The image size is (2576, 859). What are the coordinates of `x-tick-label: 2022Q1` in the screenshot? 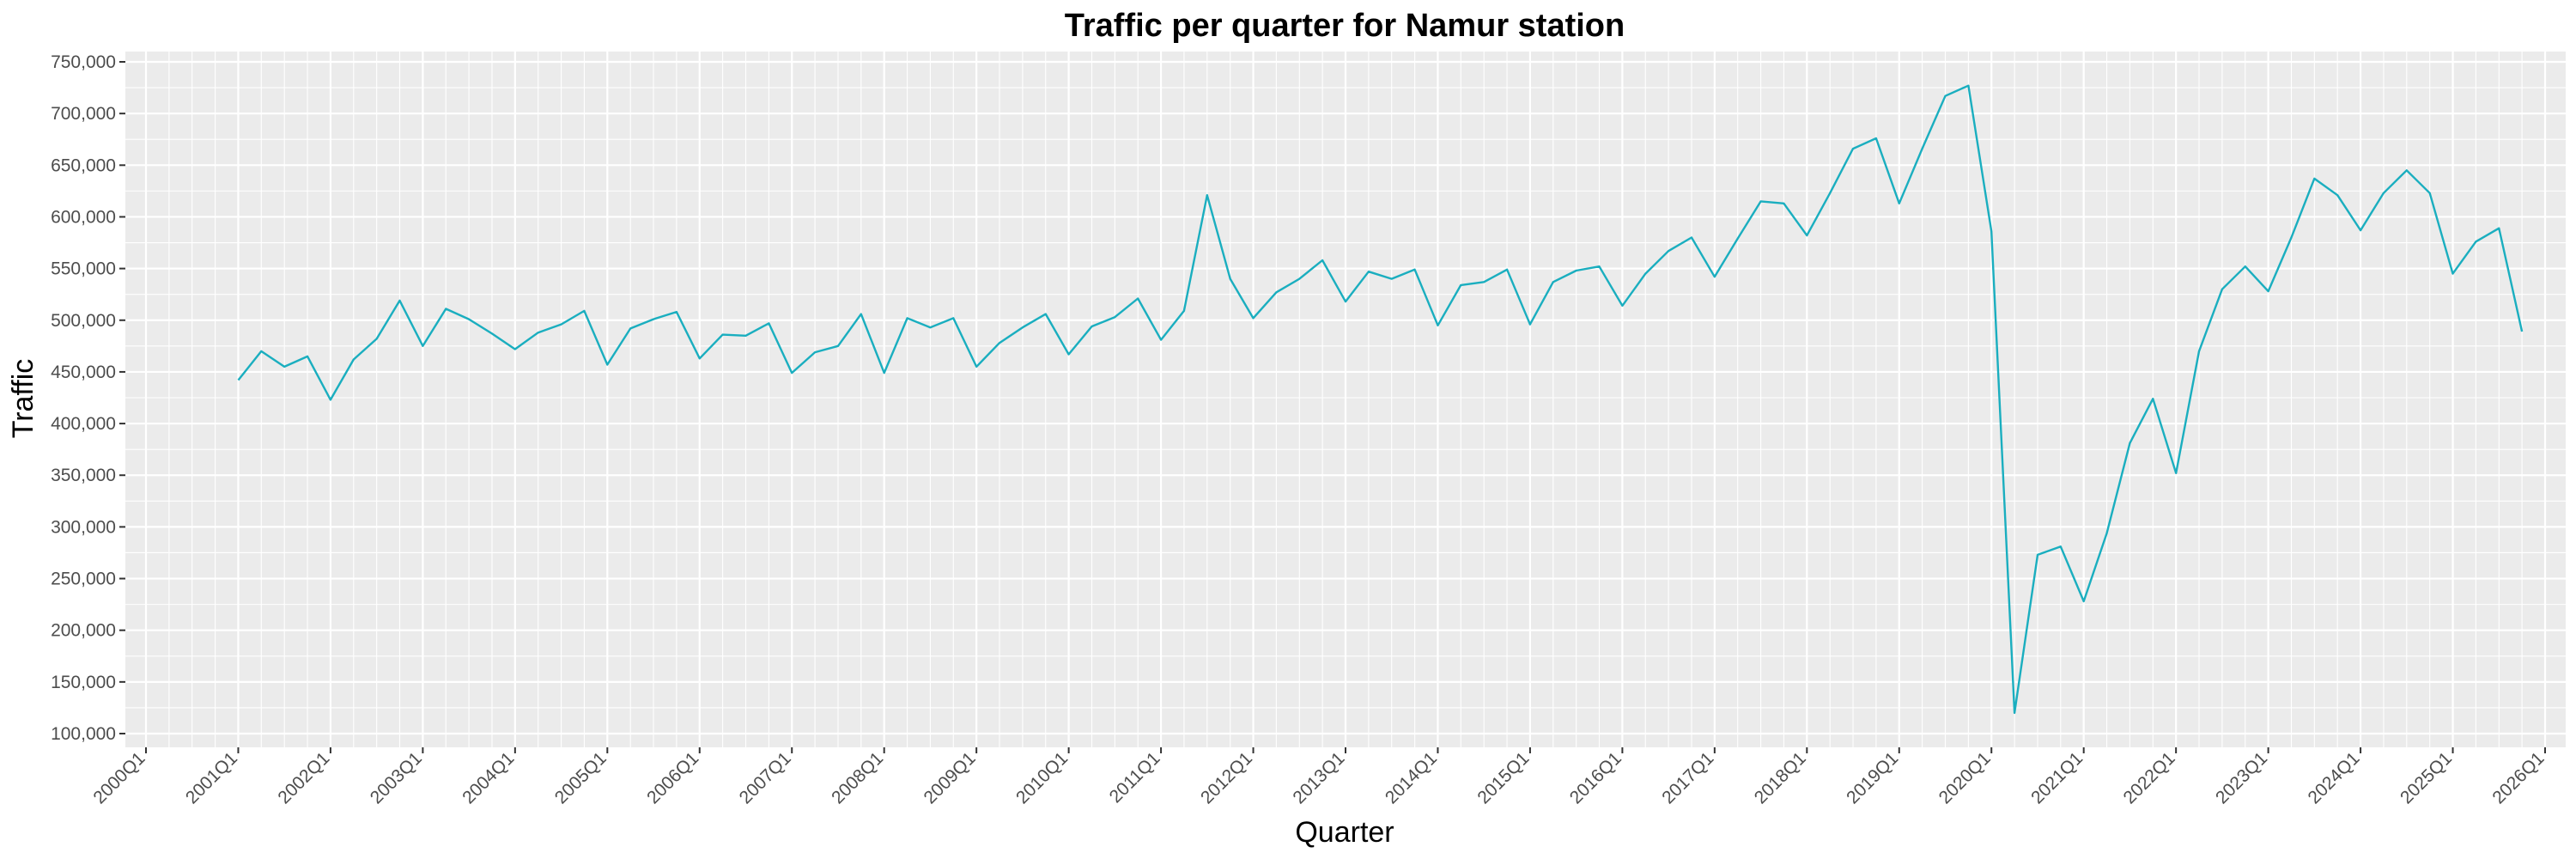 It's located at (2149, 778).